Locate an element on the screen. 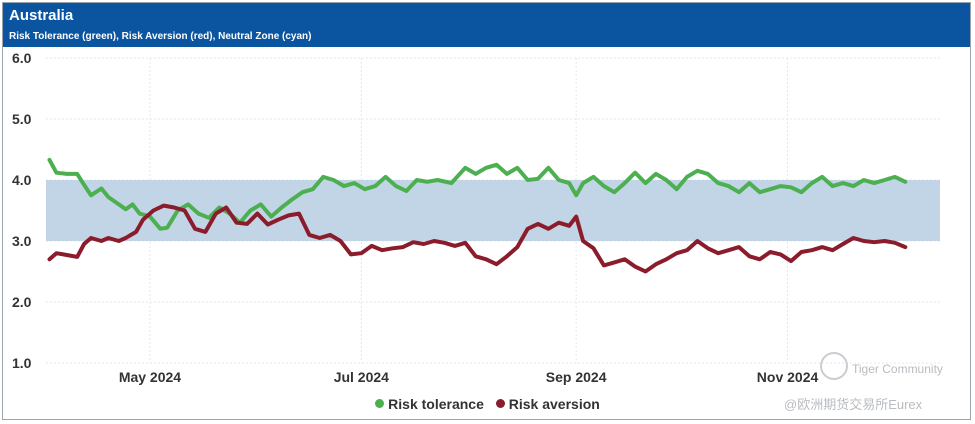 This screenshot has width=975, height=424. legend-label-aversion: Risk aversion is located at coordinates (554, 404).